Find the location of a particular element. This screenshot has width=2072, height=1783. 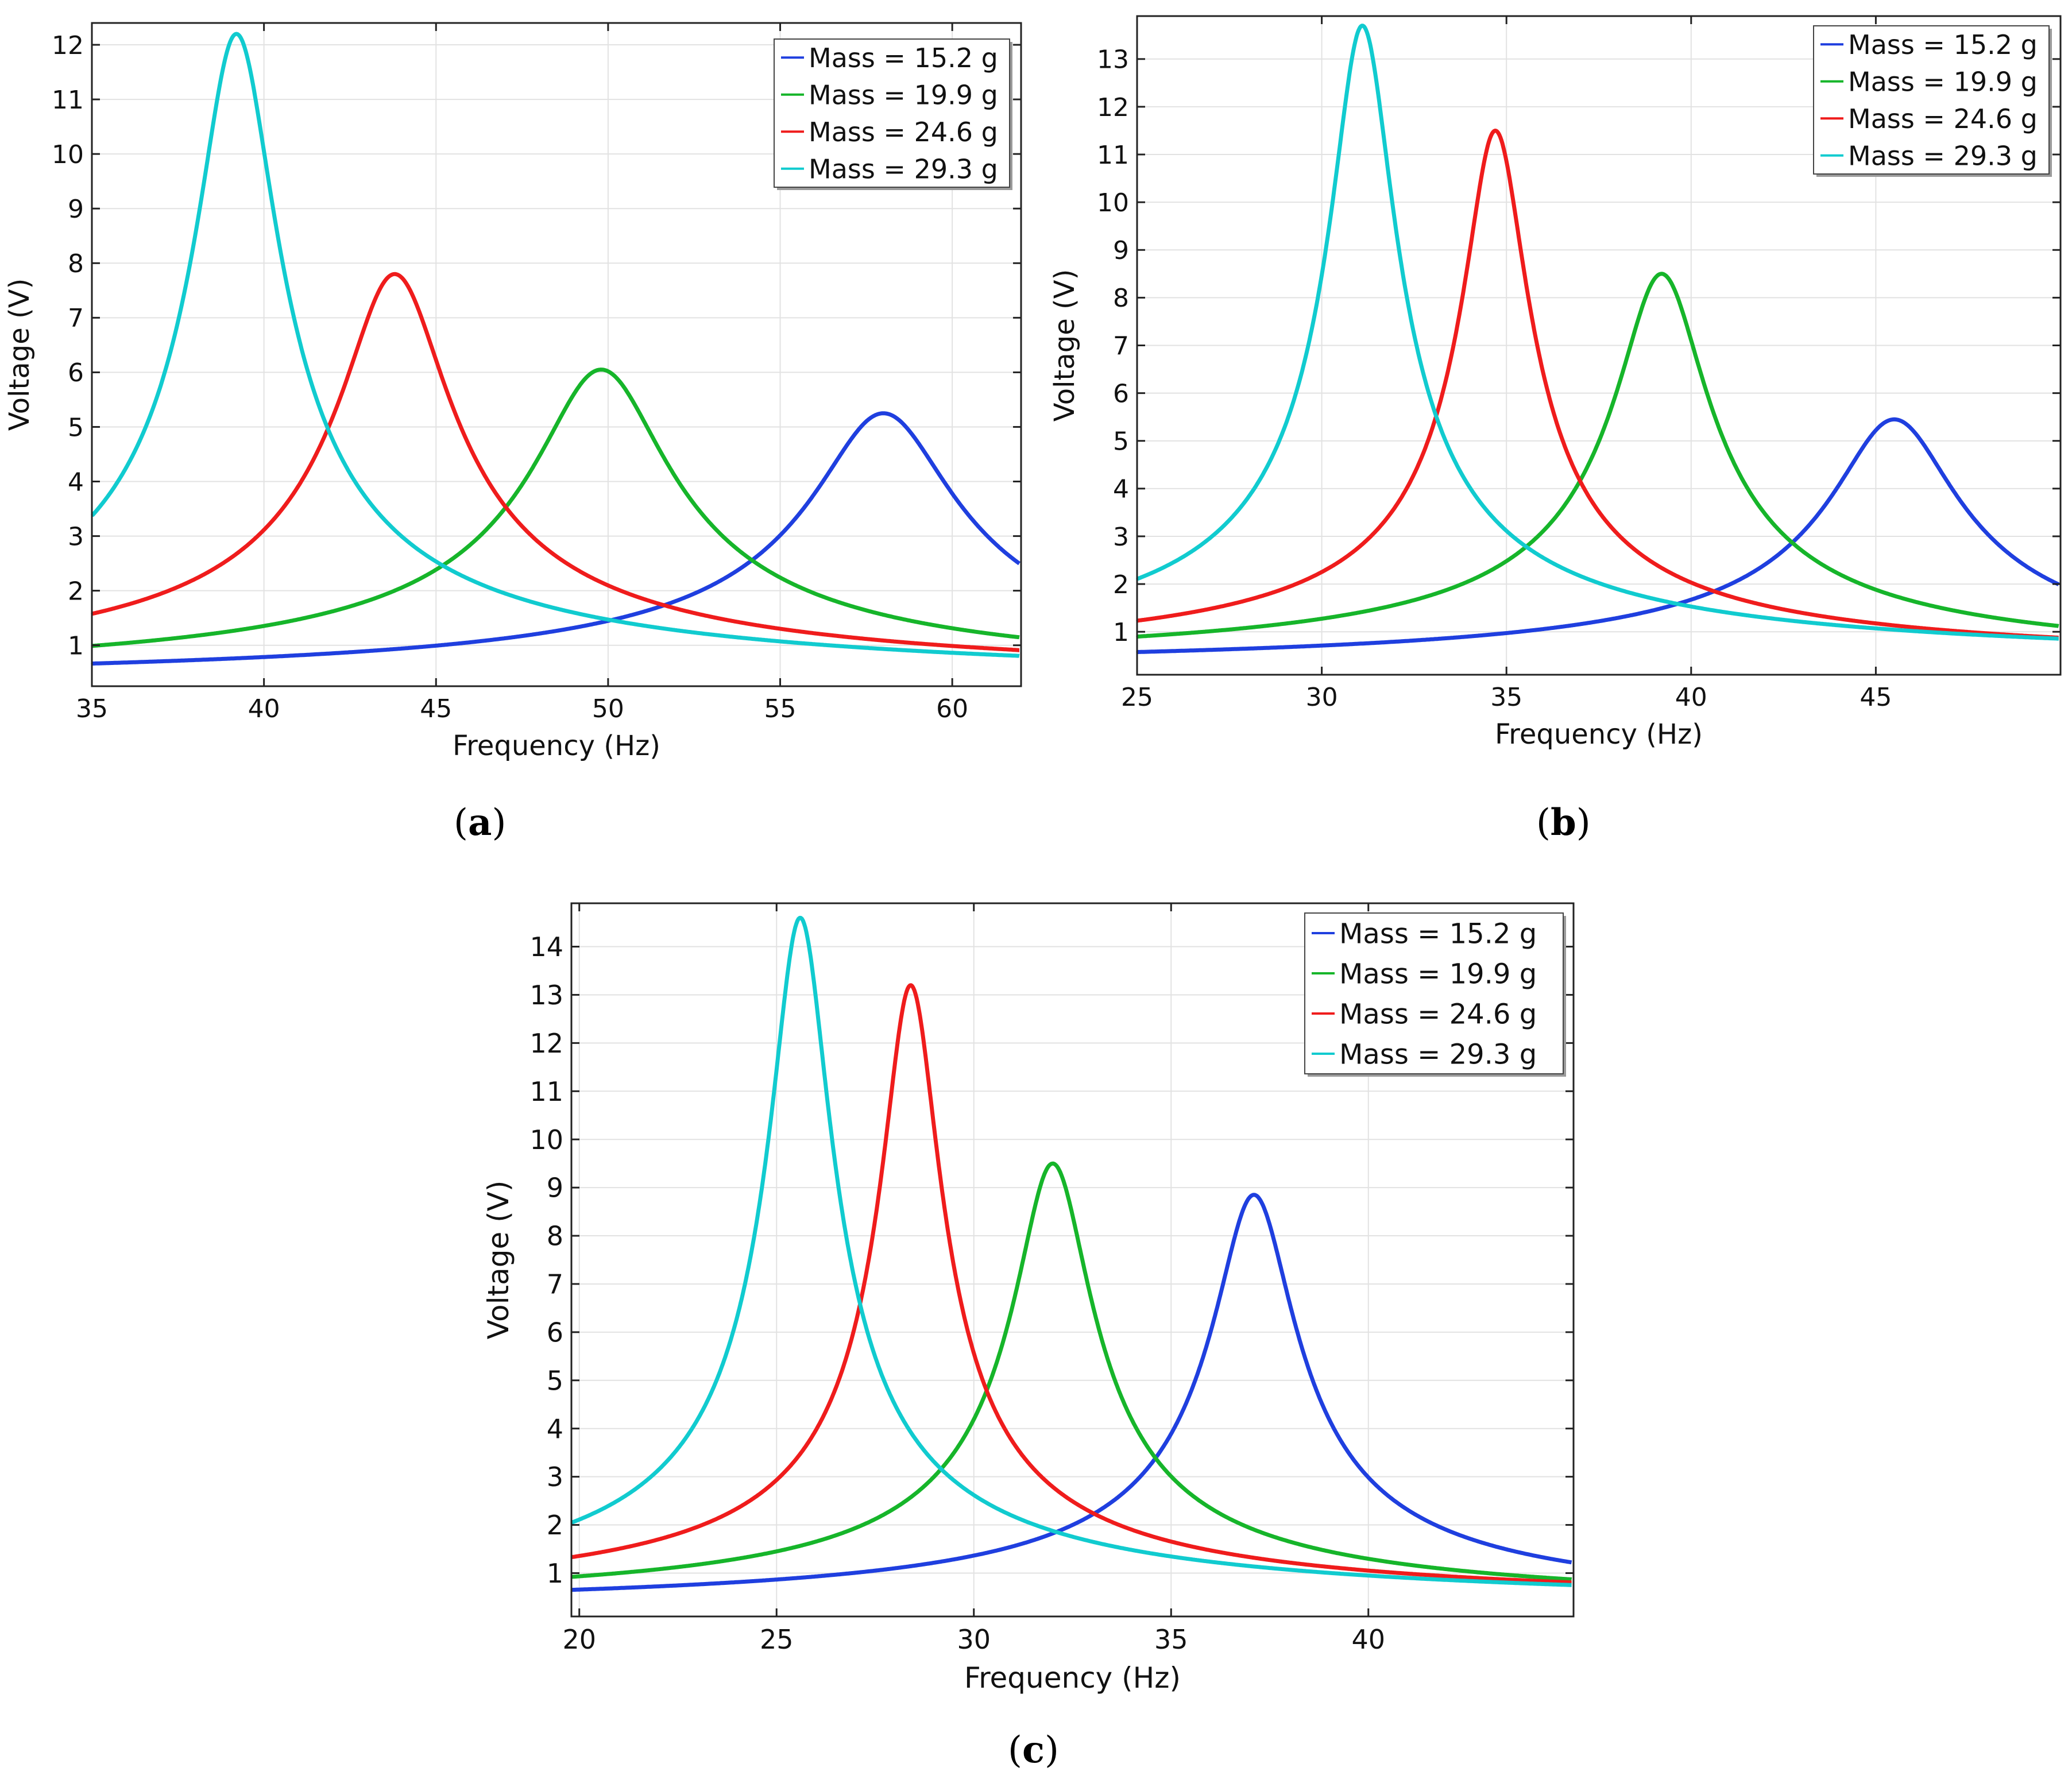

caption-c: (c) is located at coordinates (1033, 1750).